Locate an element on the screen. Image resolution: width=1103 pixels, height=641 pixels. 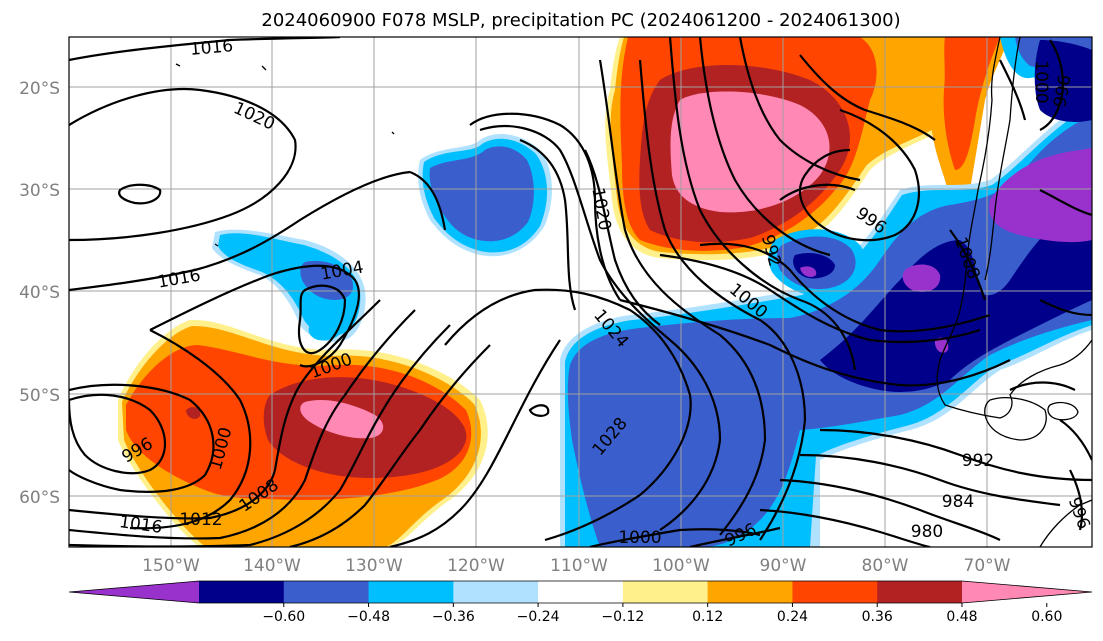
colorbar-tick-label: −0.24 is located at coordinates (538, 617).